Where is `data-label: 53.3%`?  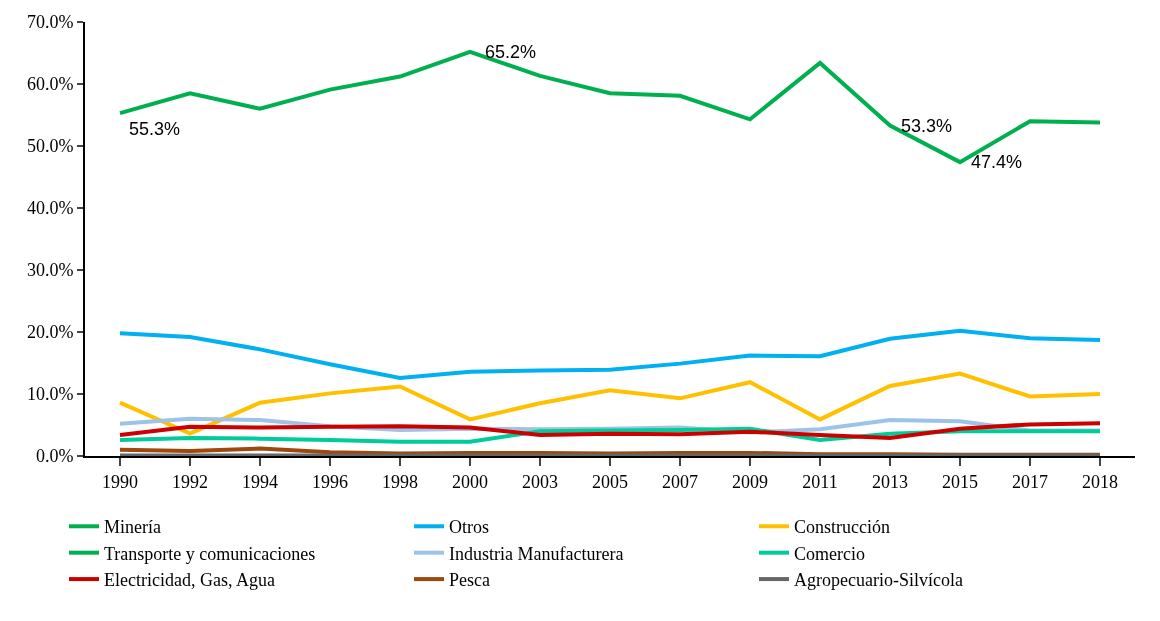
data-label: 53.3% is located at coordinates (927, 126).